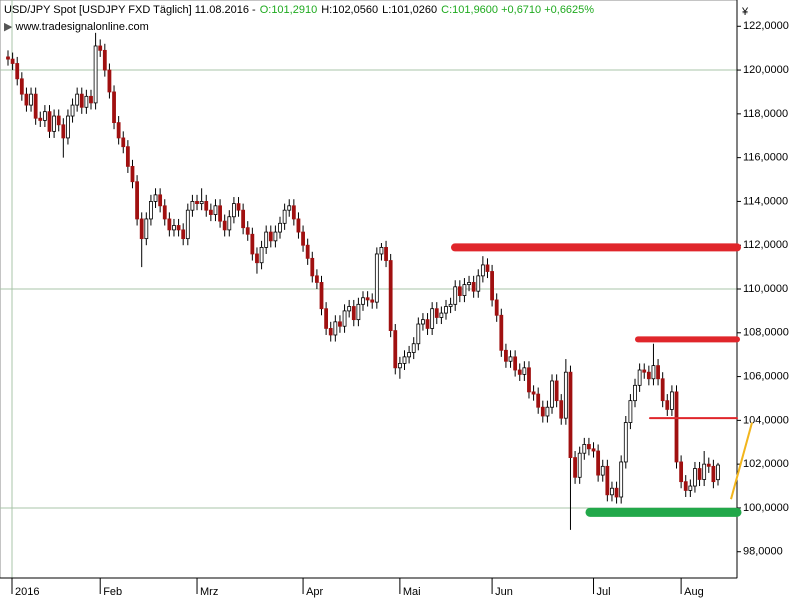  I want to click on title-value: H:102,0560, so click(349, 10).